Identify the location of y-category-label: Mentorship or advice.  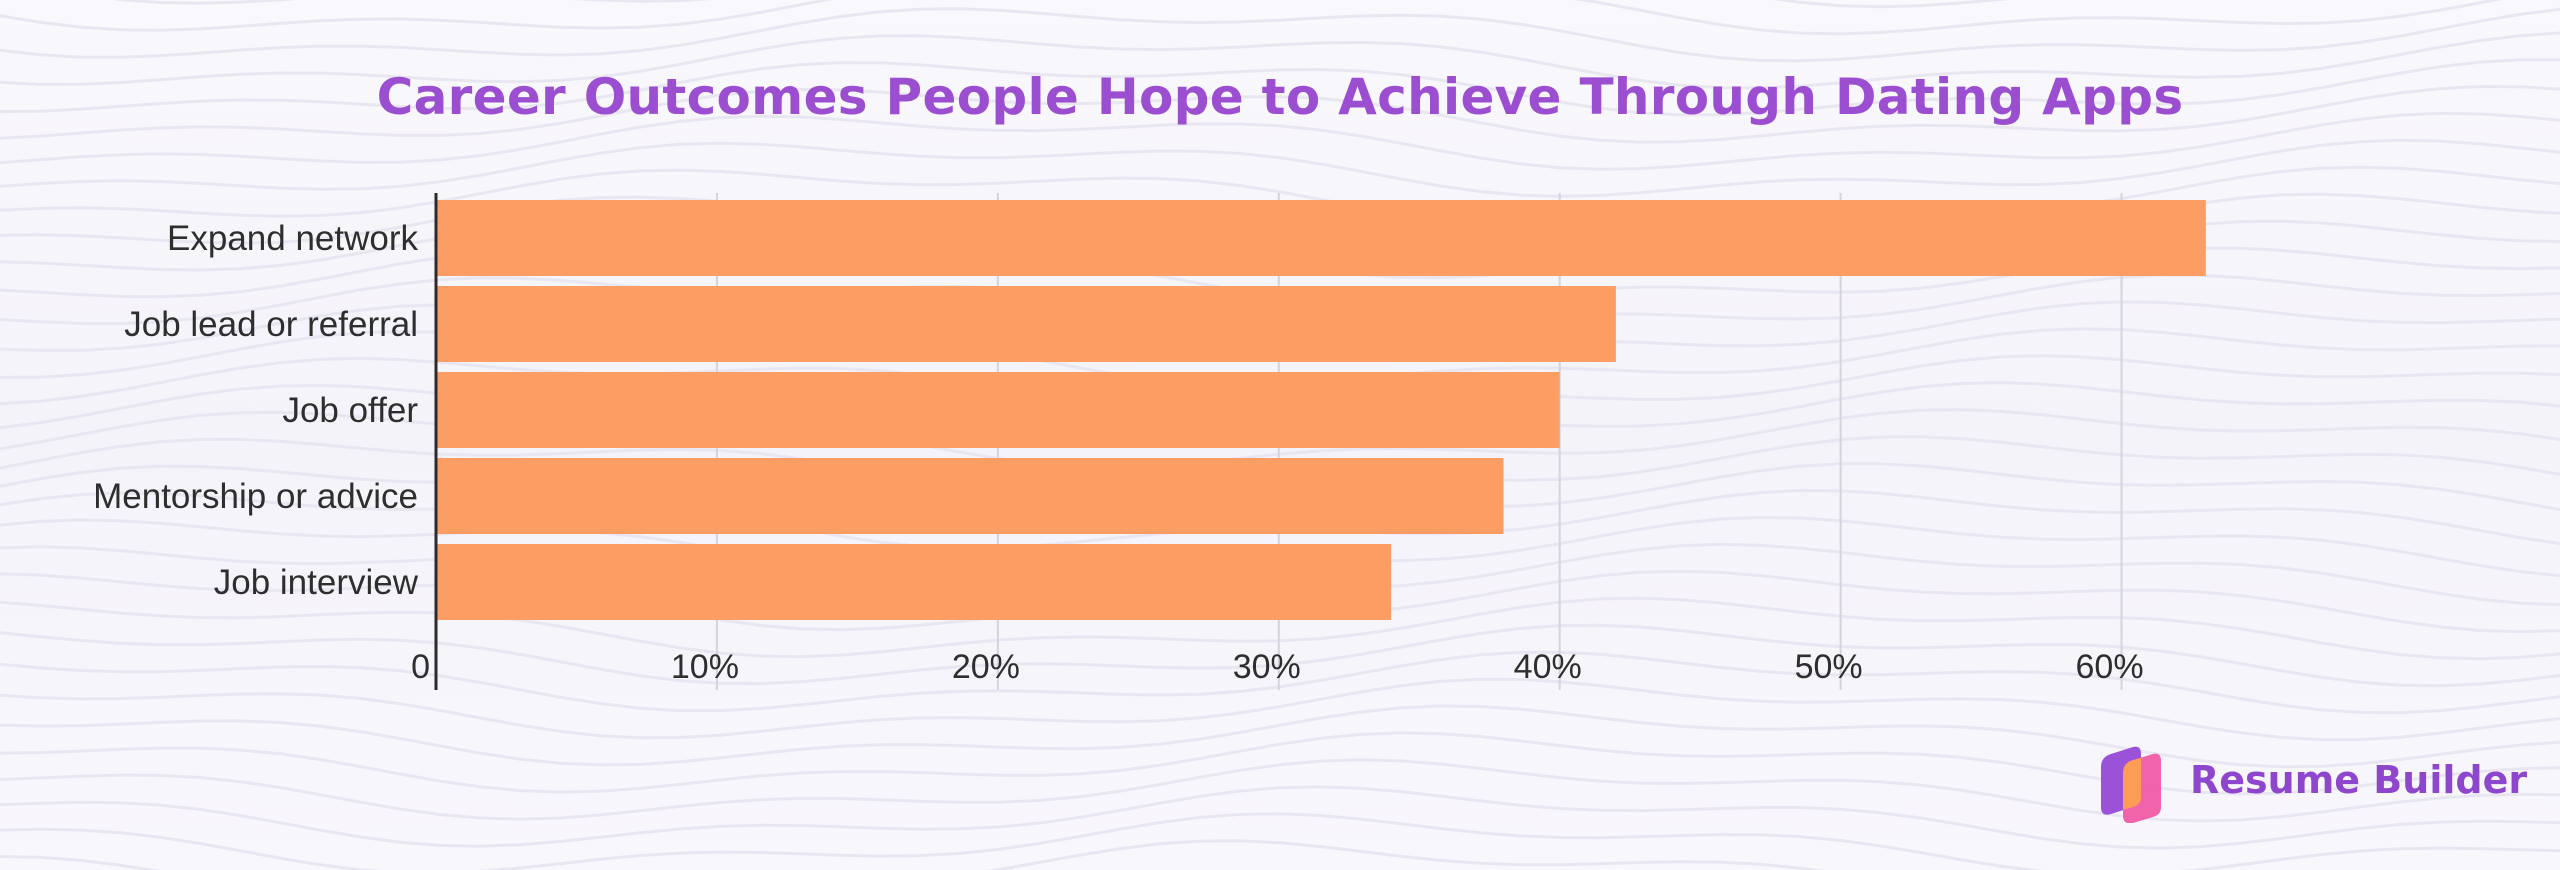
(255, 496).